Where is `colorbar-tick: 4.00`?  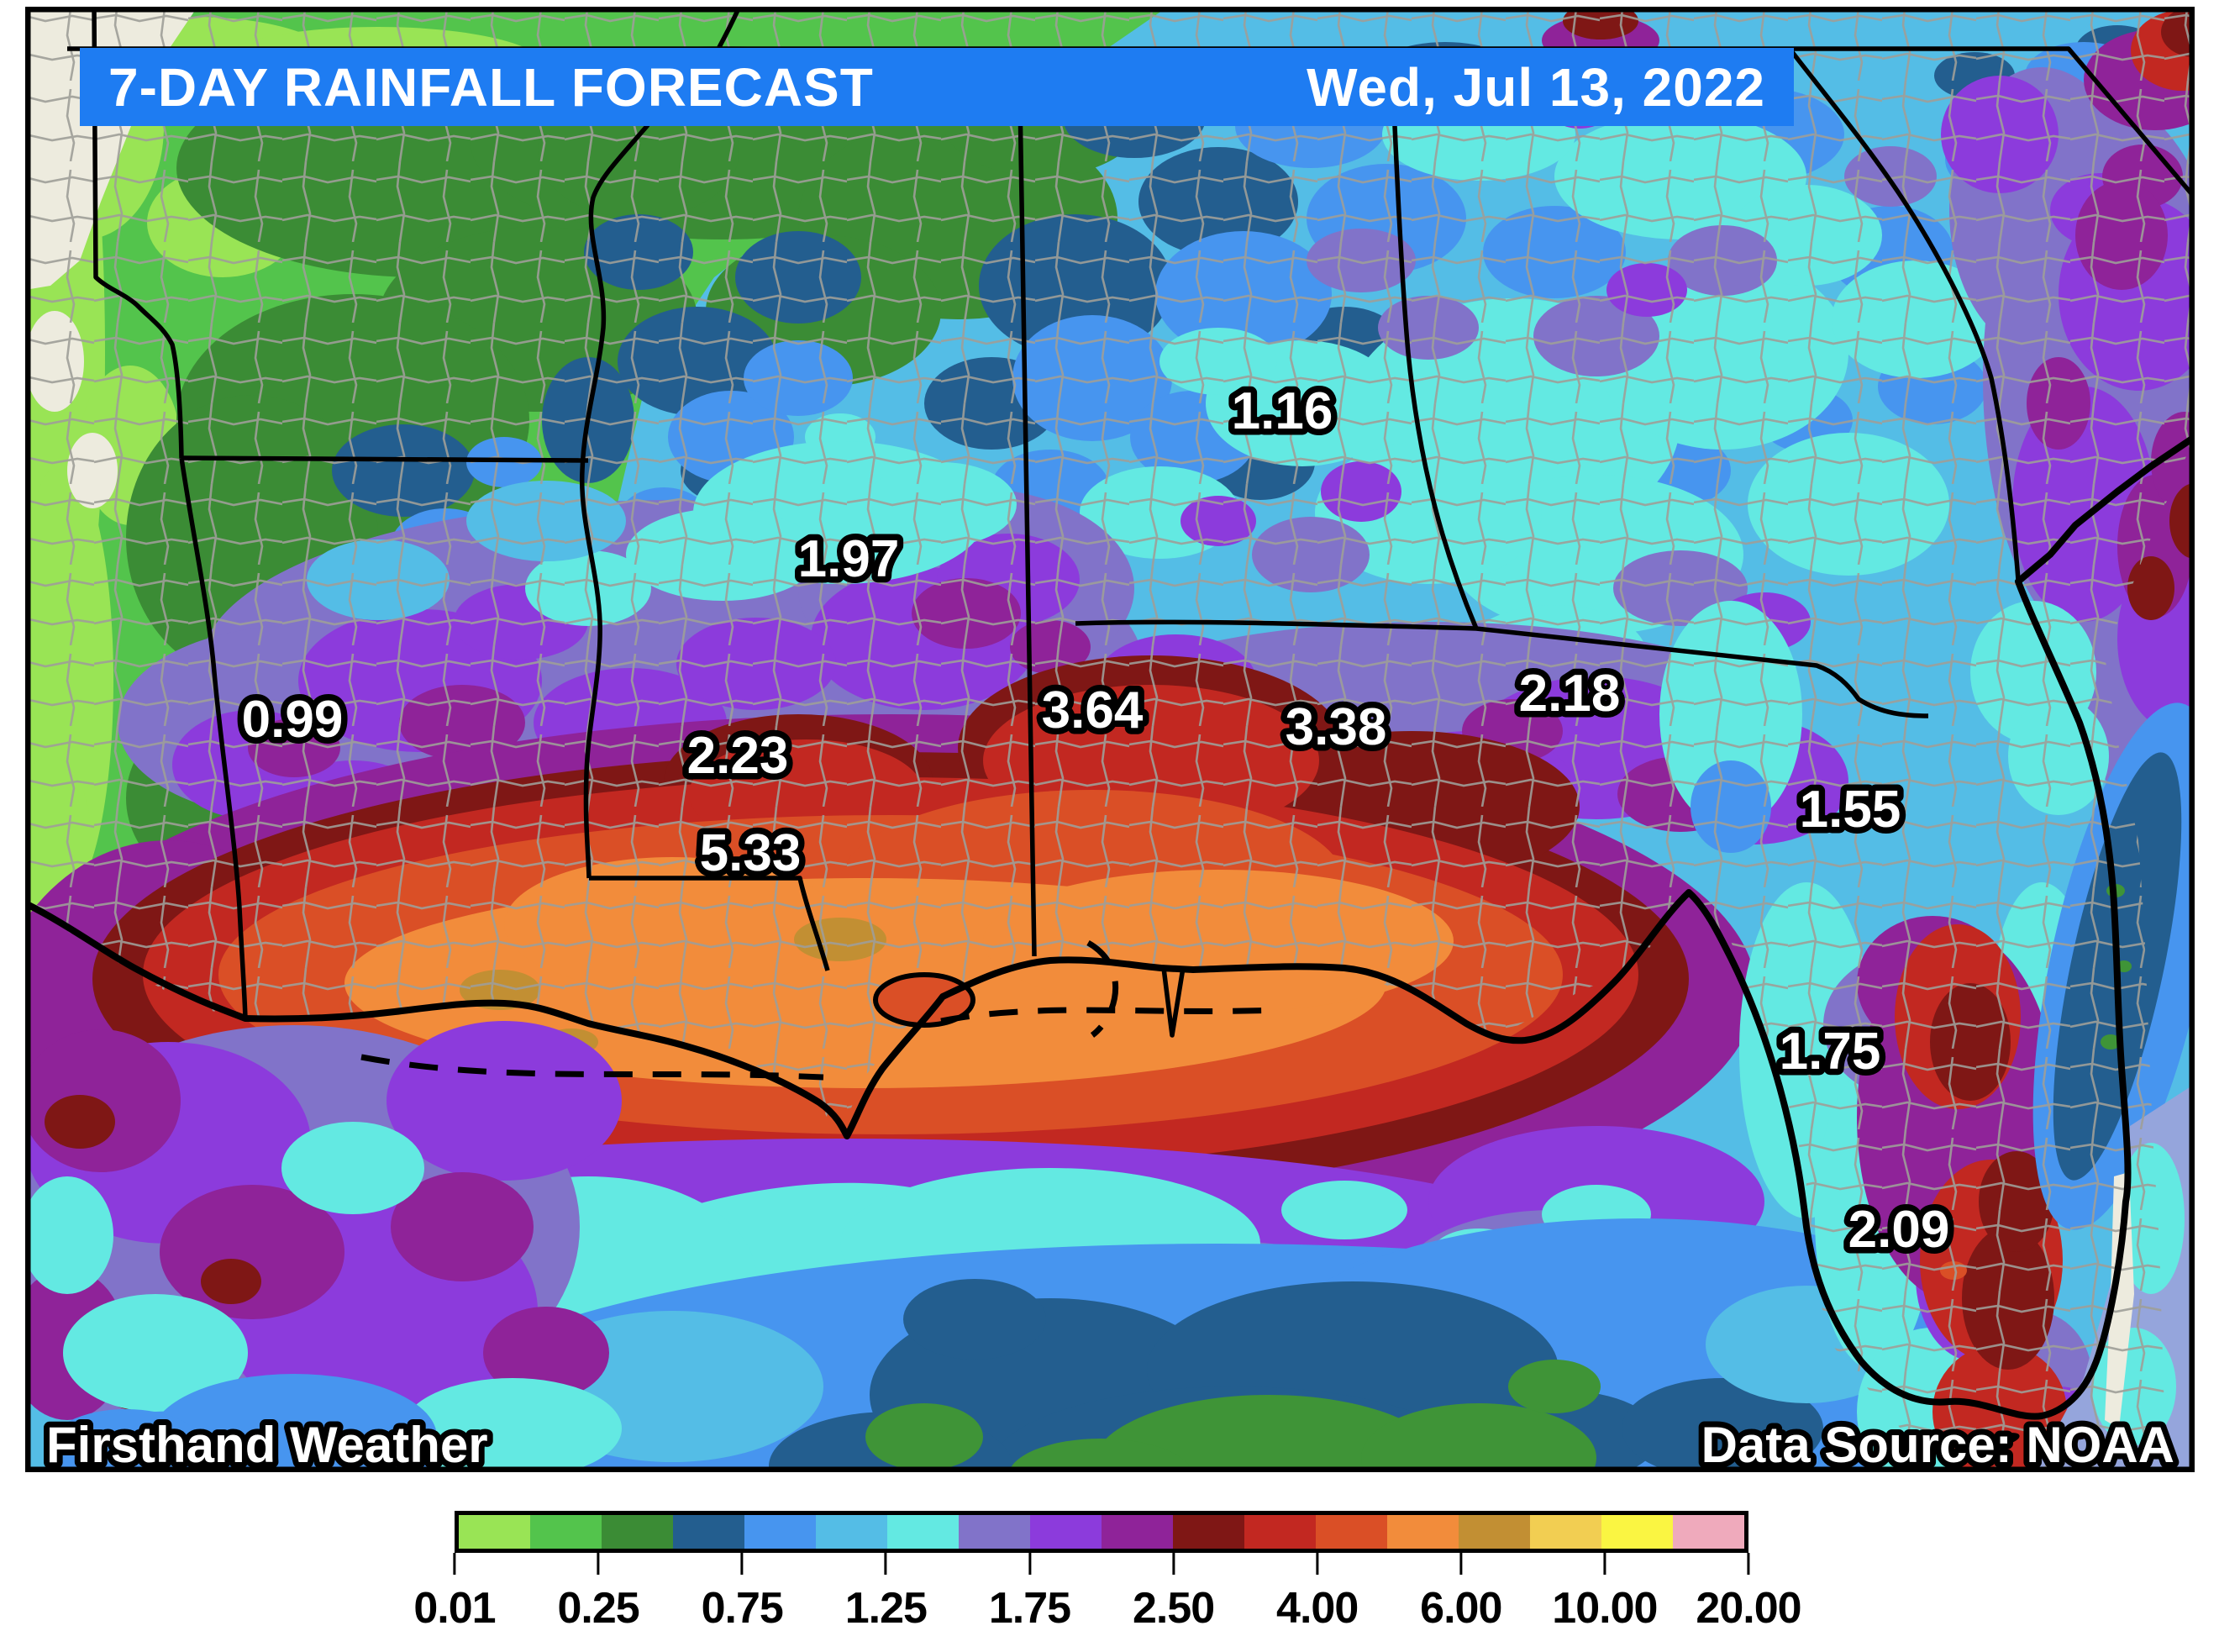
colorbar-tick: 4.00 is located at coordinates (1317, 1594).